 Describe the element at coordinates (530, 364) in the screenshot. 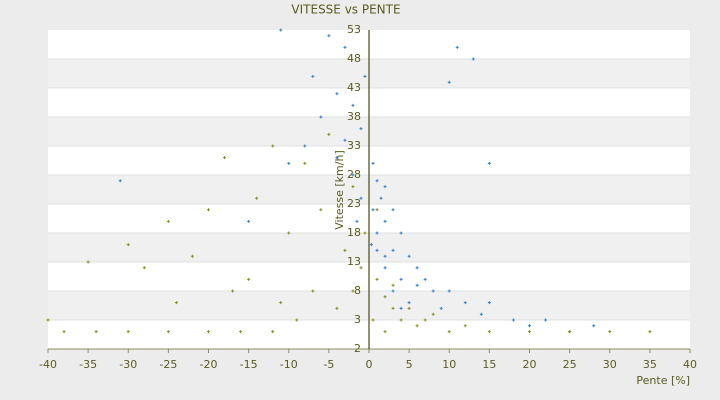

I see `x-tick-label: 20` at that location.